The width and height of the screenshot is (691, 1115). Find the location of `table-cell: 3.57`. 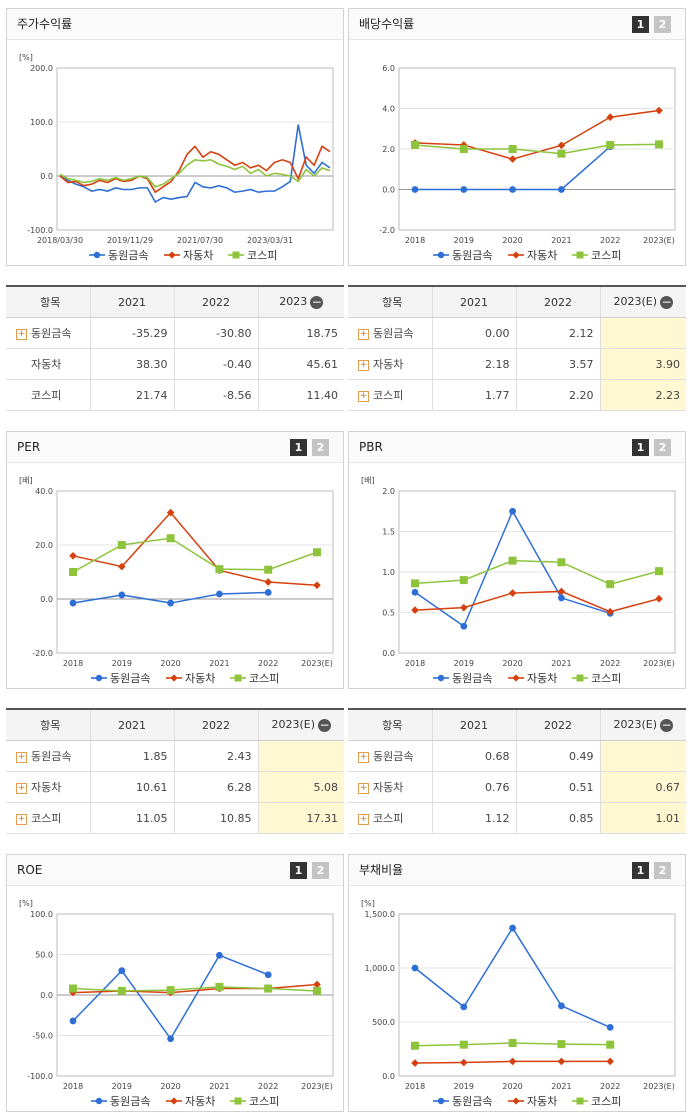

table-cell: 3.57 is located at coordinates (557, 364).